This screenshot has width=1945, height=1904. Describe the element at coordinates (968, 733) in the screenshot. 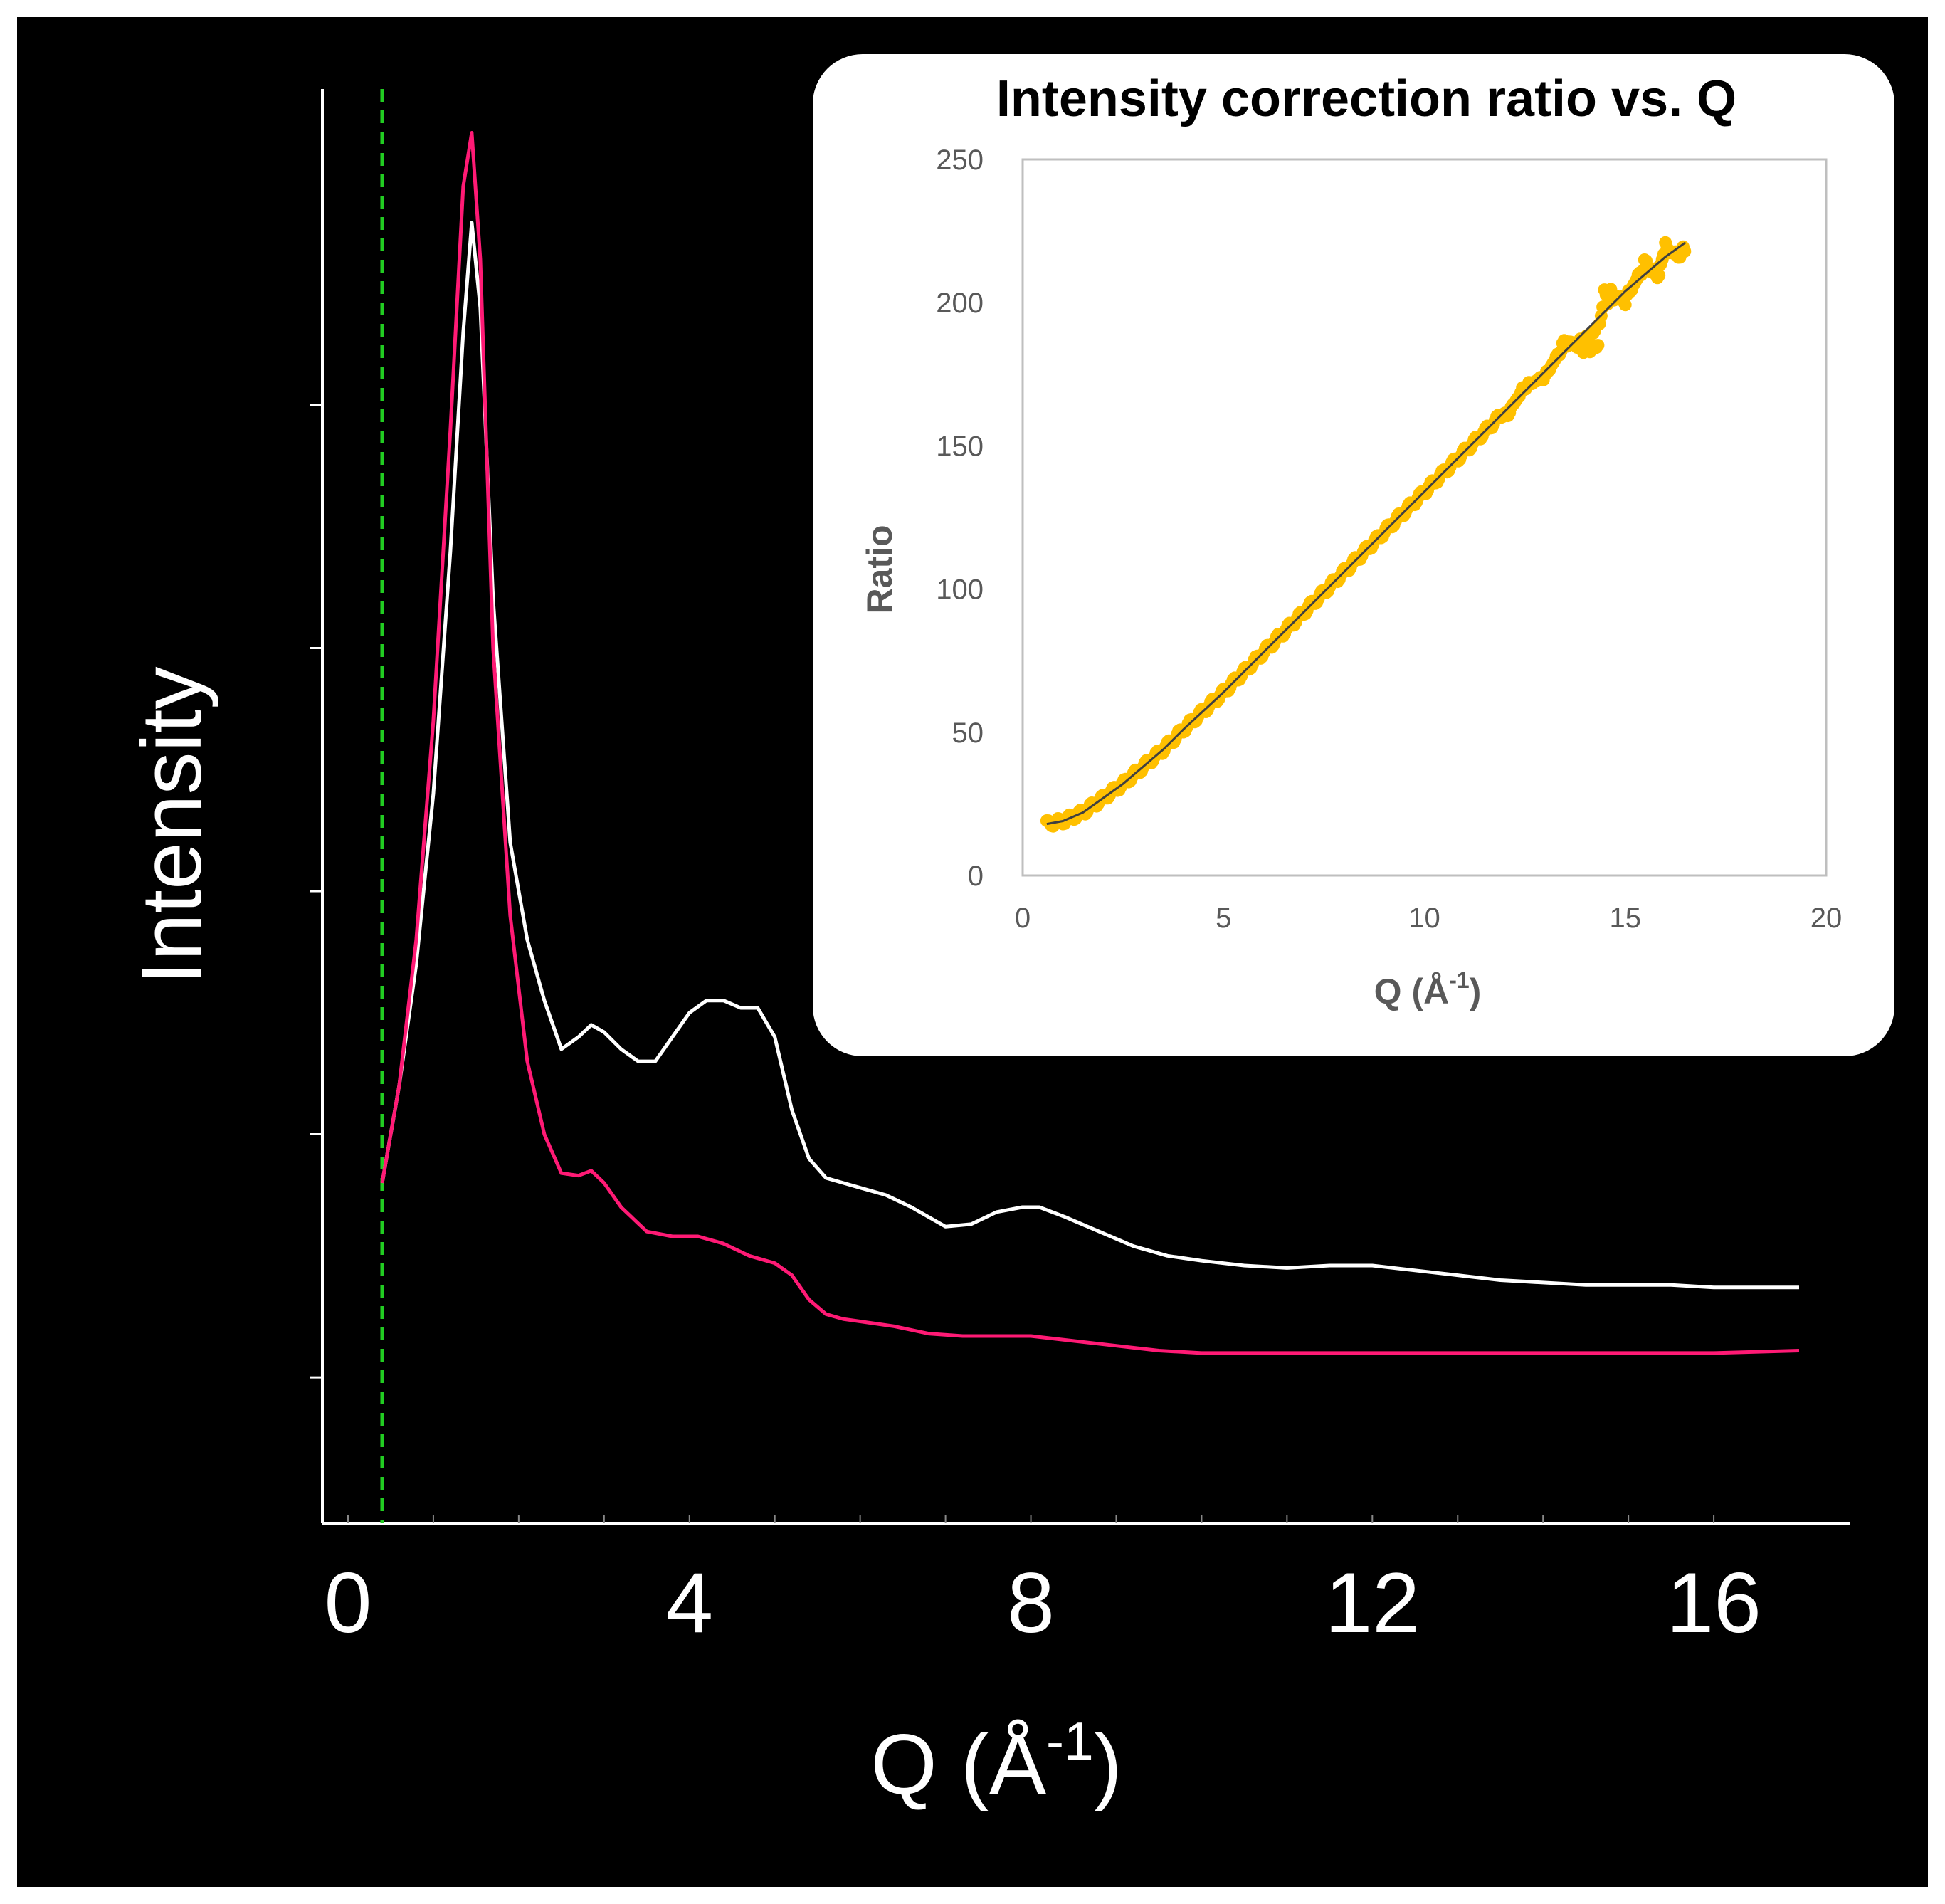

I see `inset-y-tick-label: 50` at that location.